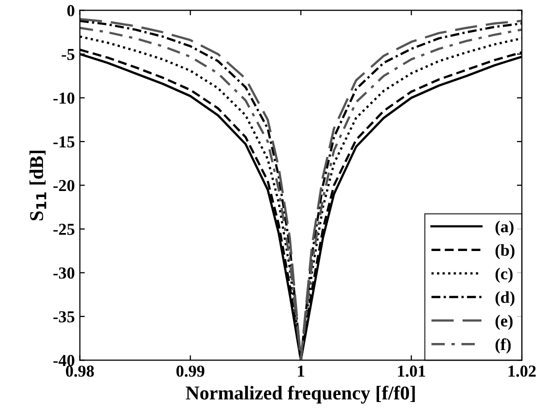 Image resolution: width=547 pixels, height=414 pixels. I want to click on y-tick-label: -10, so click(63, 98).